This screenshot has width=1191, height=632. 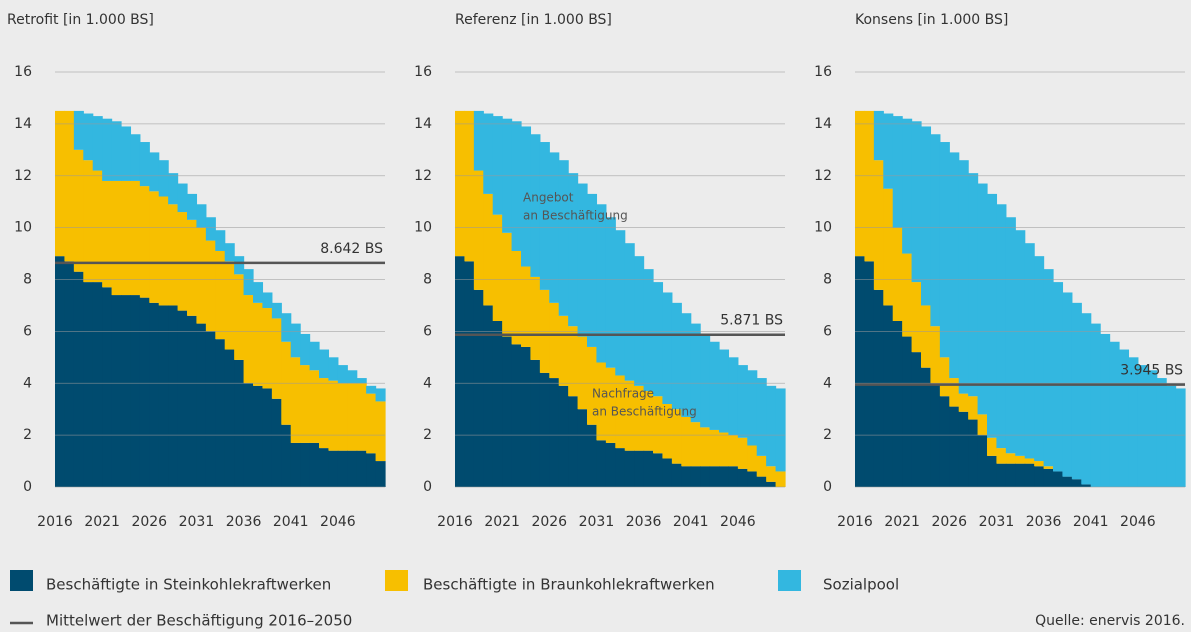 What do you see at coordinates (427, 435) in the screenshot?
I see `y-tick-label: 2` at bounding box center [427, 435].